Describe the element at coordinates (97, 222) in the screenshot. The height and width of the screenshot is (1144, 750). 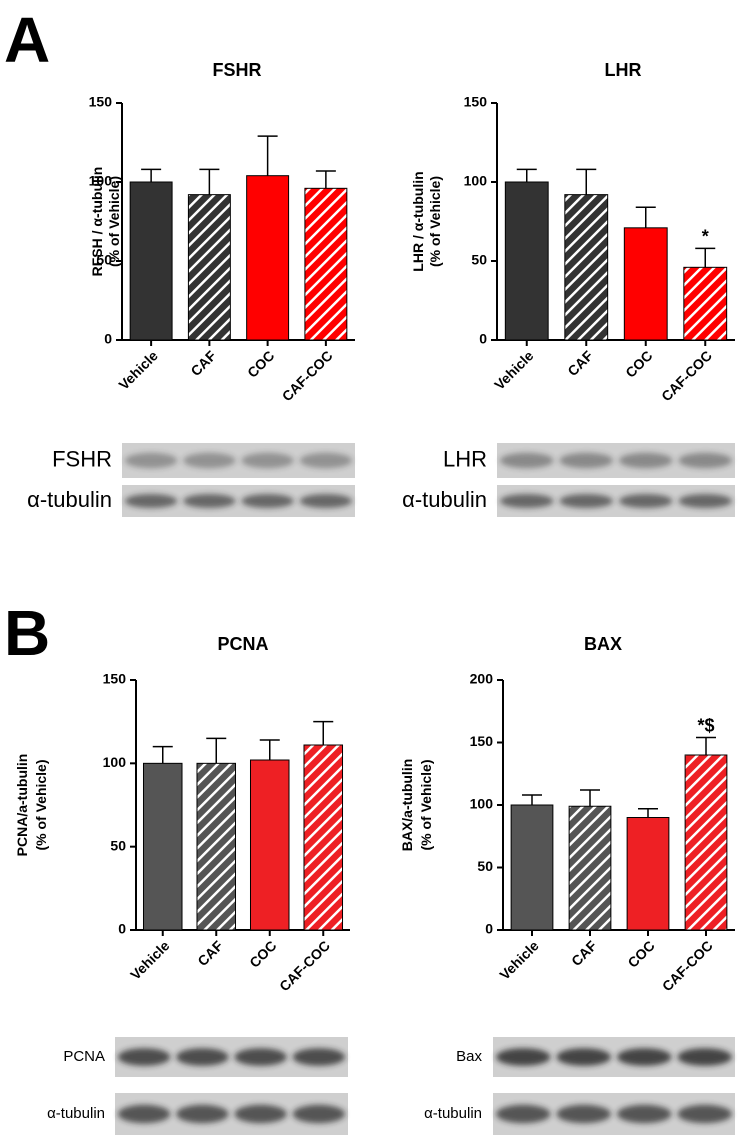
I see `y-axis-label: RFSH / α-tubulin` at that location.